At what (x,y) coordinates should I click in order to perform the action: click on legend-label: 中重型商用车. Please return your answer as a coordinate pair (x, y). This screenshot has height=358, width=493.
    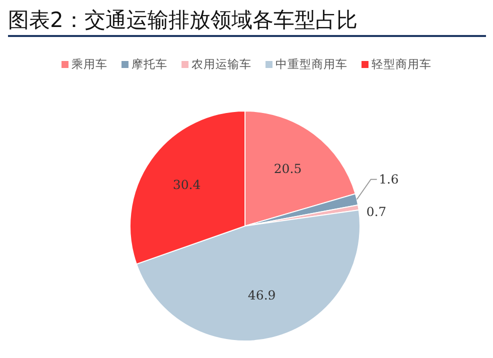
    Looking at the image, I should click on (312, 64).